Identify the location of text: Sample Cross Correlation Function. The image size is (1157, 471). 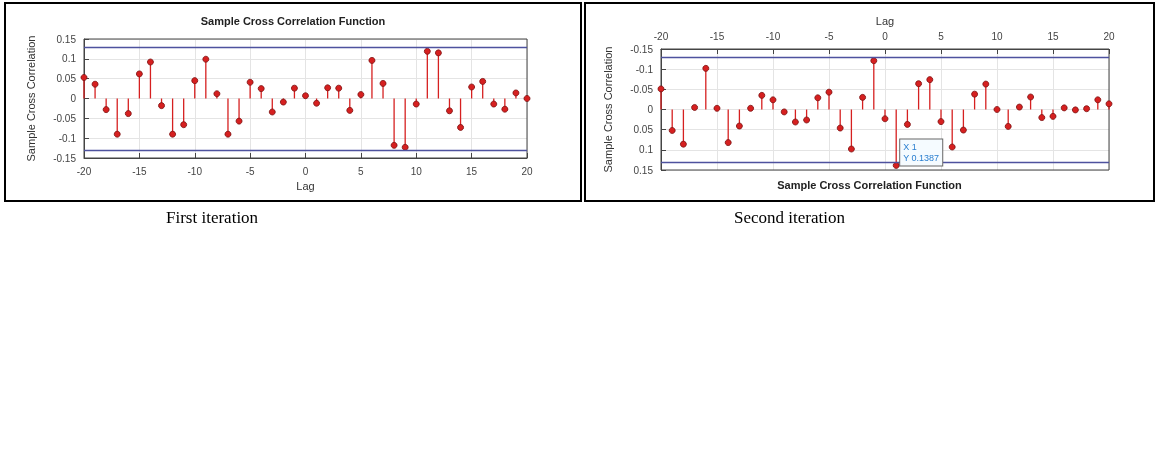
(870, 184).